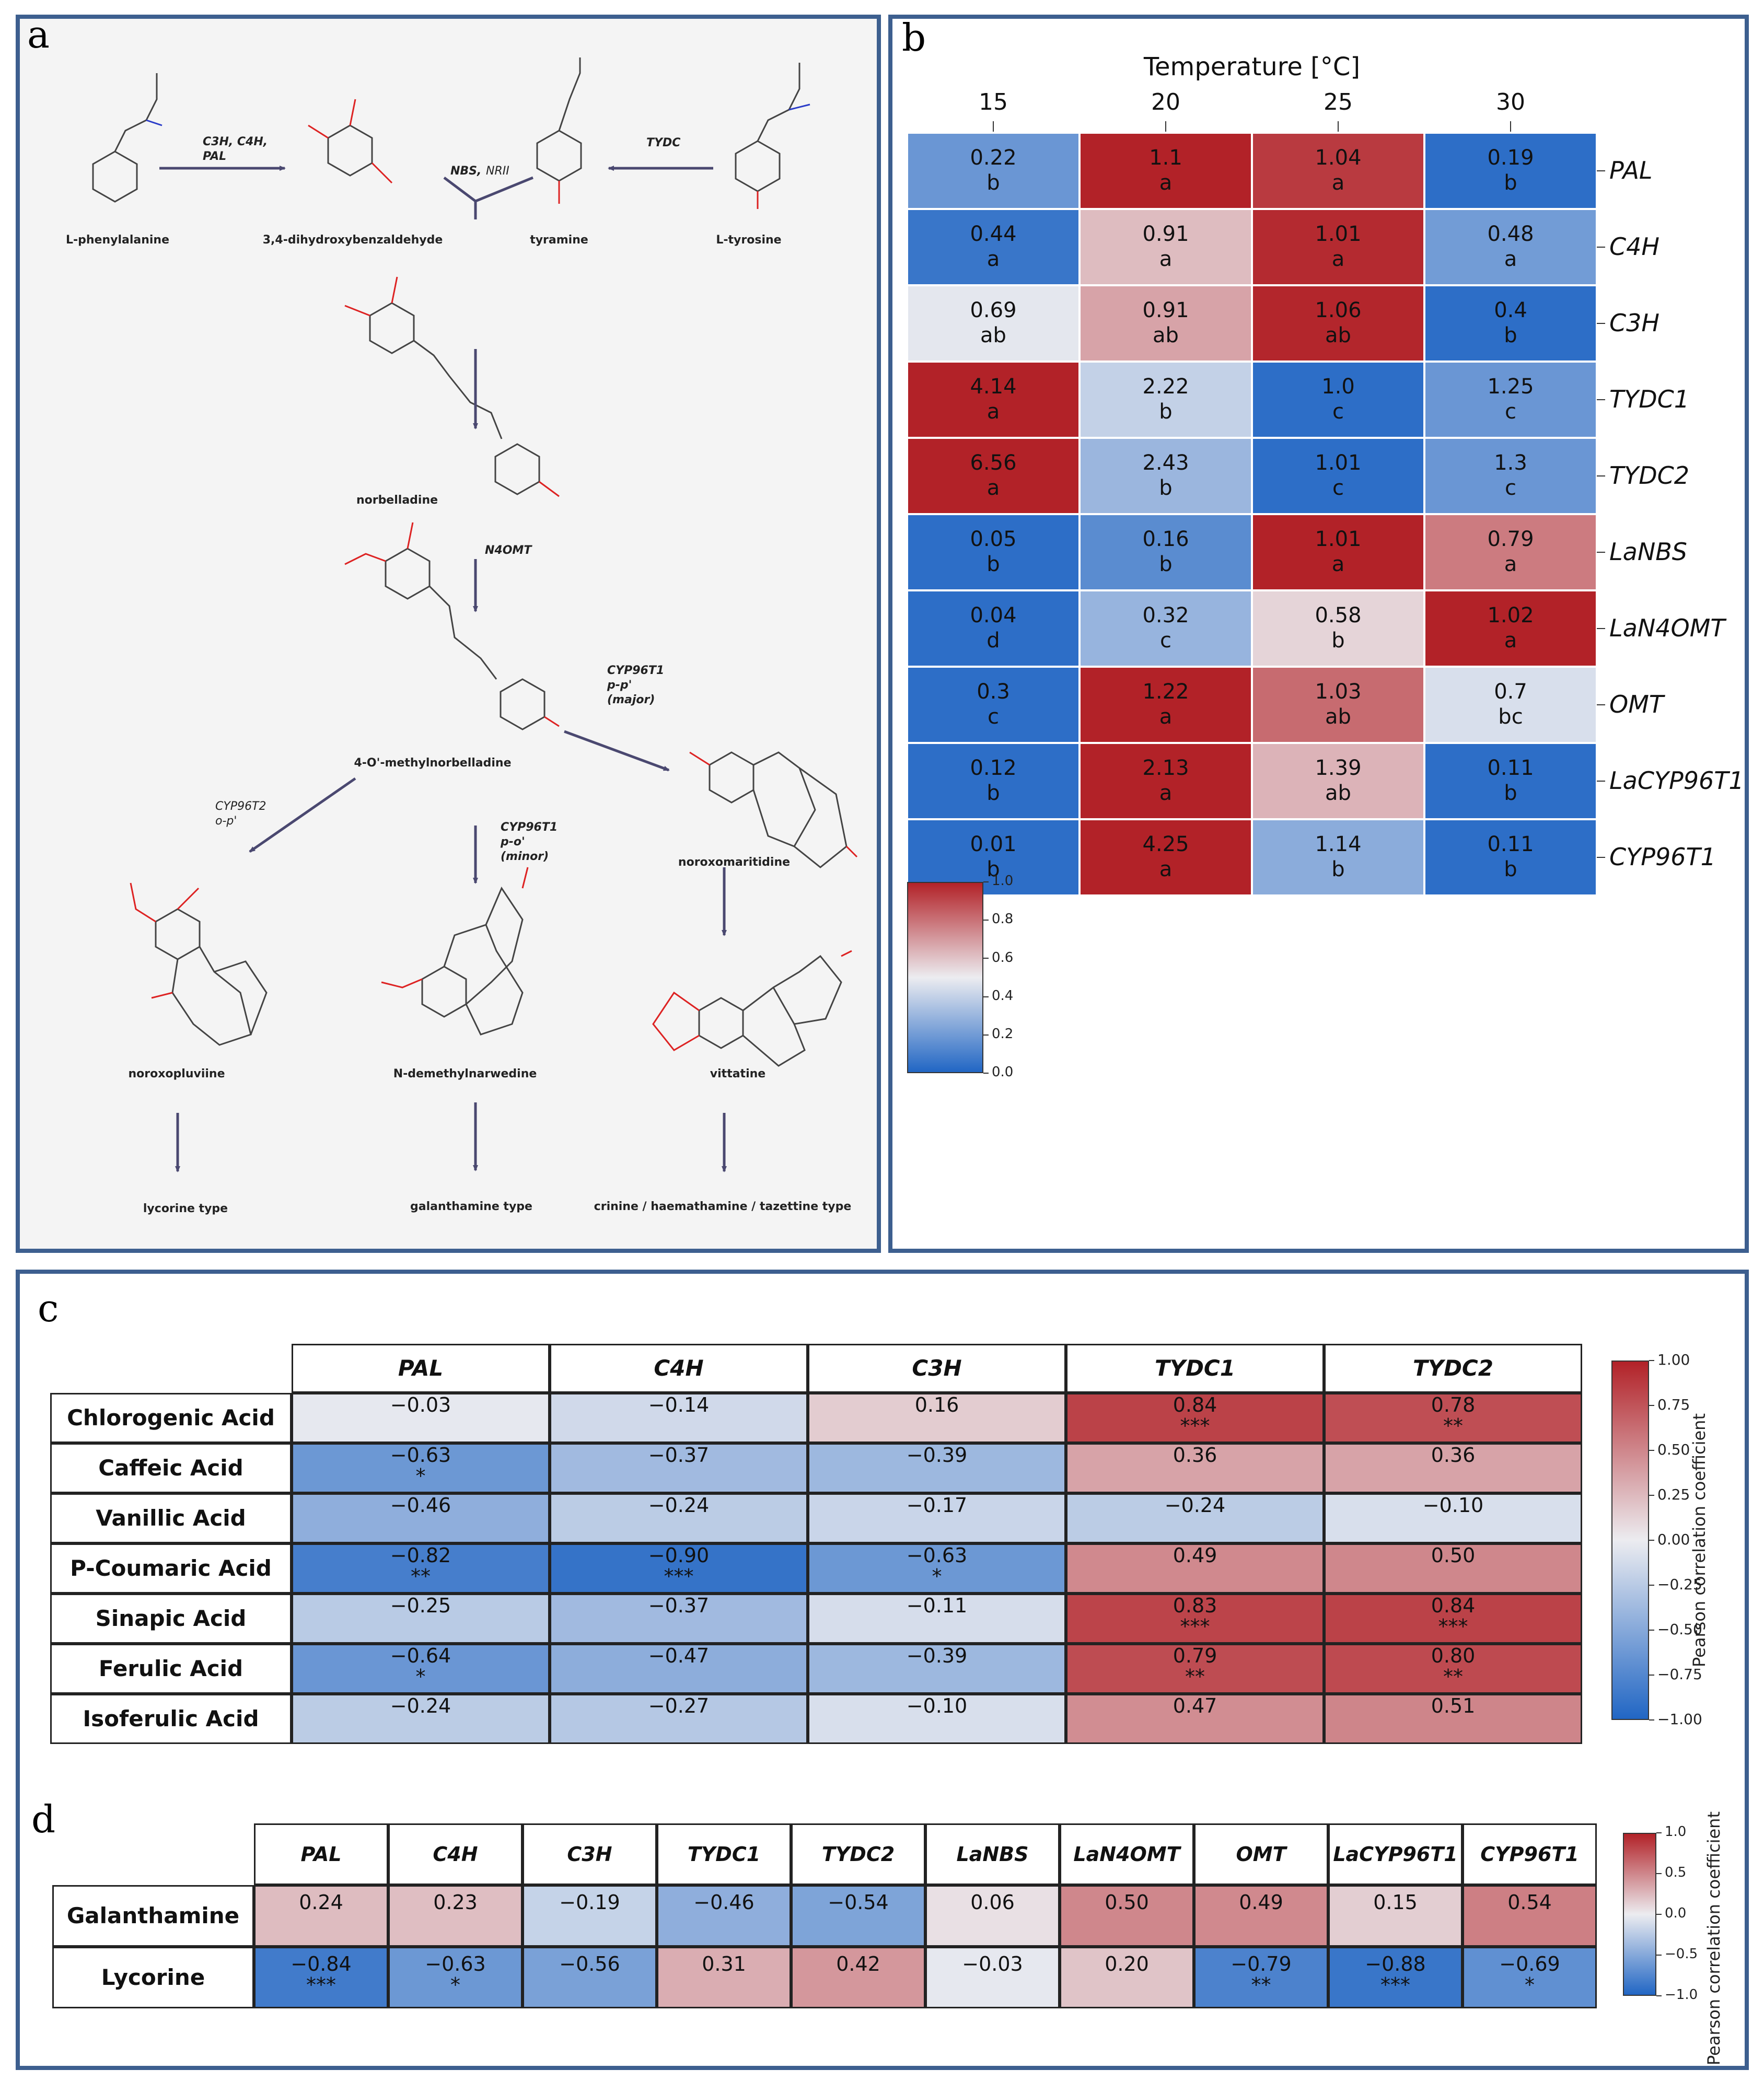  What do you see at coordinates (1338, 126) in the screenshot?
I see `heatmap-b-x-tick-mark` at bounding box center [1338, 126].